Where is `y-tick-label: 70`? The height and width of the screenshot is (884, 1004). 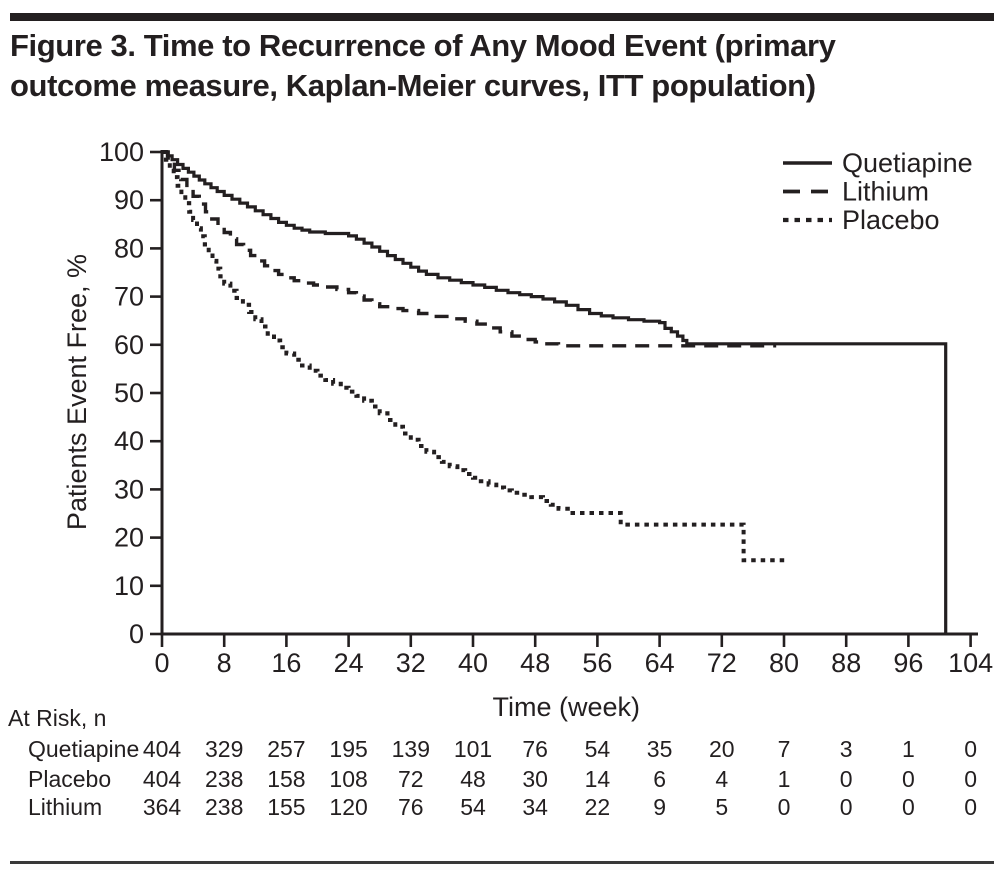
y-tick-label: 70 is located at coordinates (129, 297).